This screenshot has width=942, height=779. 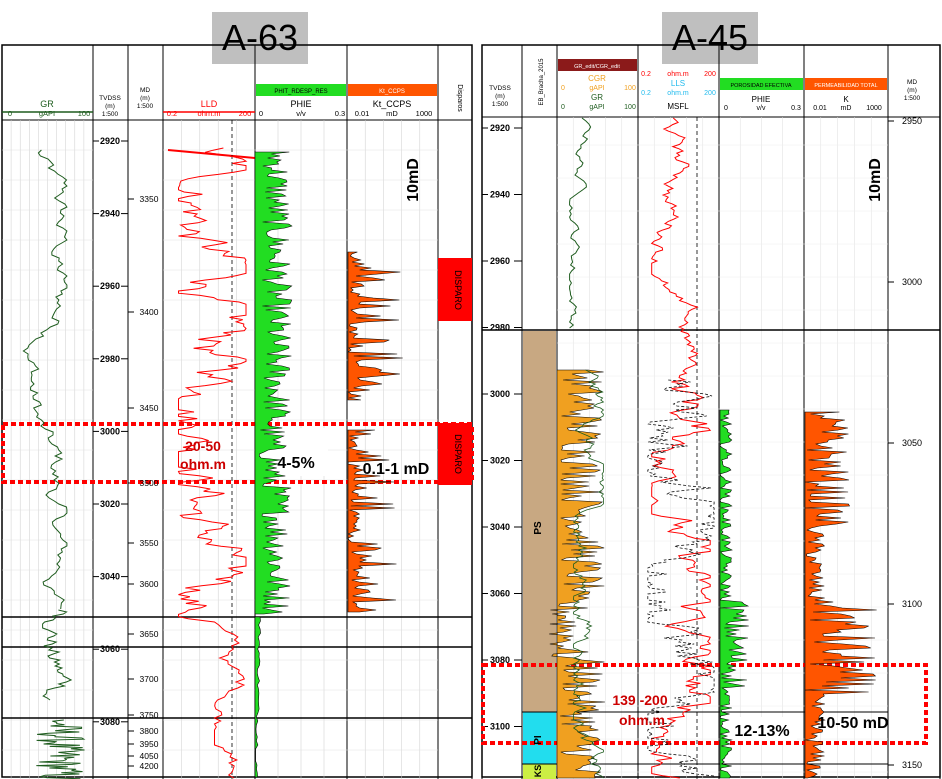 I want to click on res-unit: ohm.m, so click(x=209, y=113).